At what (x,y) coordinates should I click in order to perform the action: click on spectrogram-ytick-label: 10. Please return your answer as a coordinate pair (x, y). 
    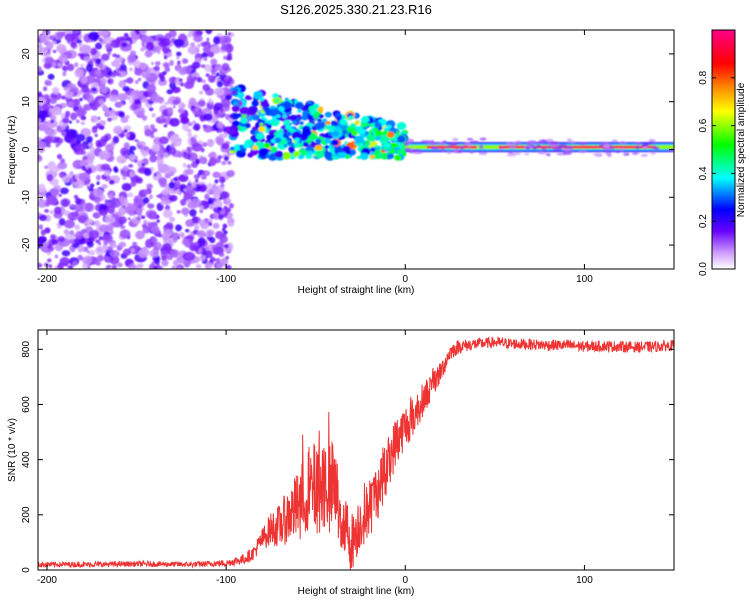
    Looking at the image, I should click on (26, 102).